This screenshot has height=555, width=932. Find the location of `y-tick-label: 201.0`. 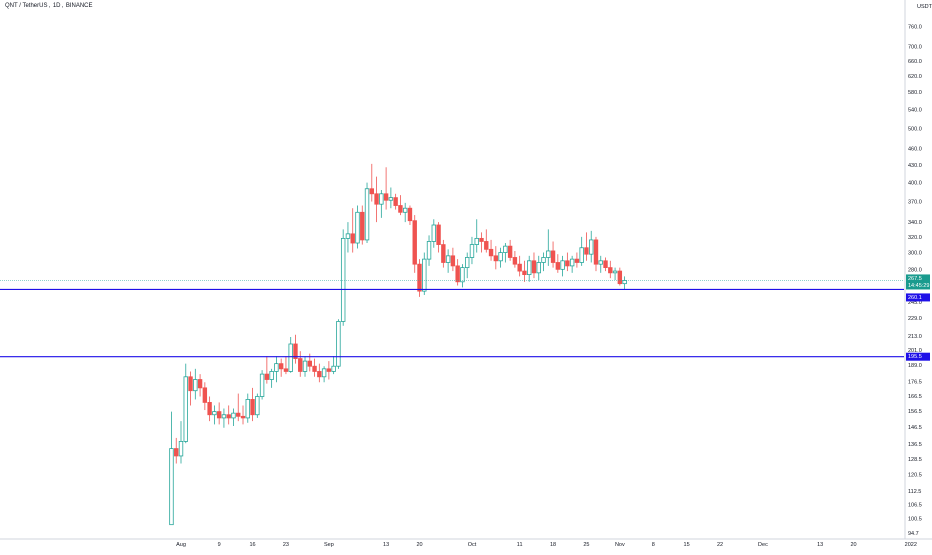

y-tick-label: 201.0 is located at coordinates (915, 351).